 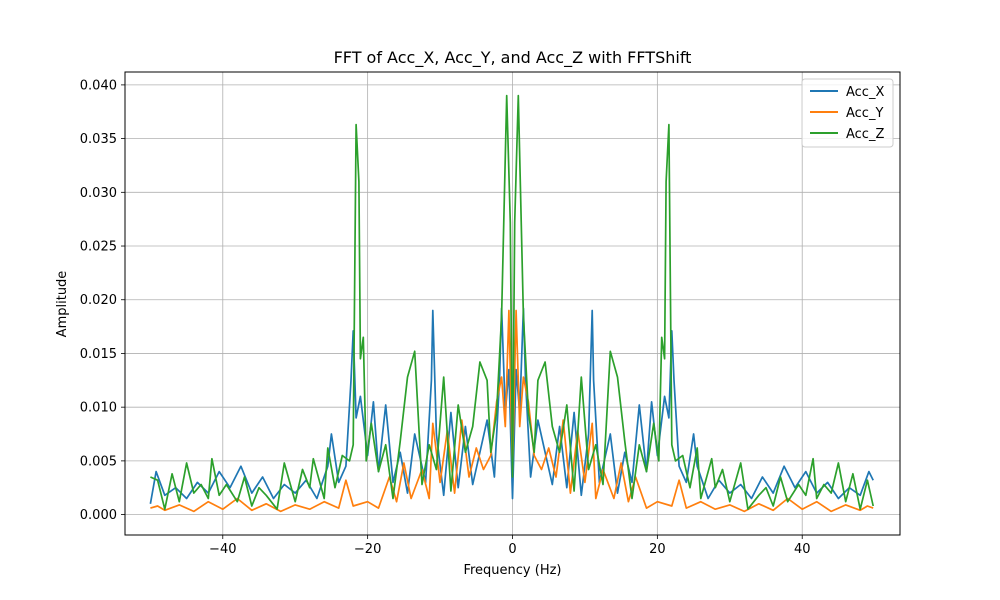 I want to click on y-tick-label: 0.015, so click(x=98, y=354).